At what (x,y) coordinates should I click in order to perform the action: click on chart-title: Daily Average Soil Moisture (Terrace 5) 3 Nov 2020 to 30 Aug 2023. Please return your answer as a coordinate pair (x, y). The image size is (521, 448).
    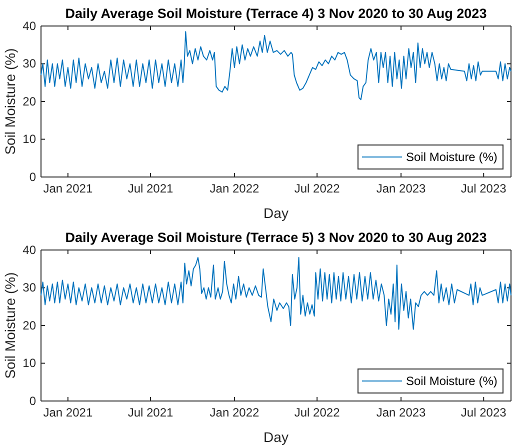
    Looking at the image, I should click on (276, 237).